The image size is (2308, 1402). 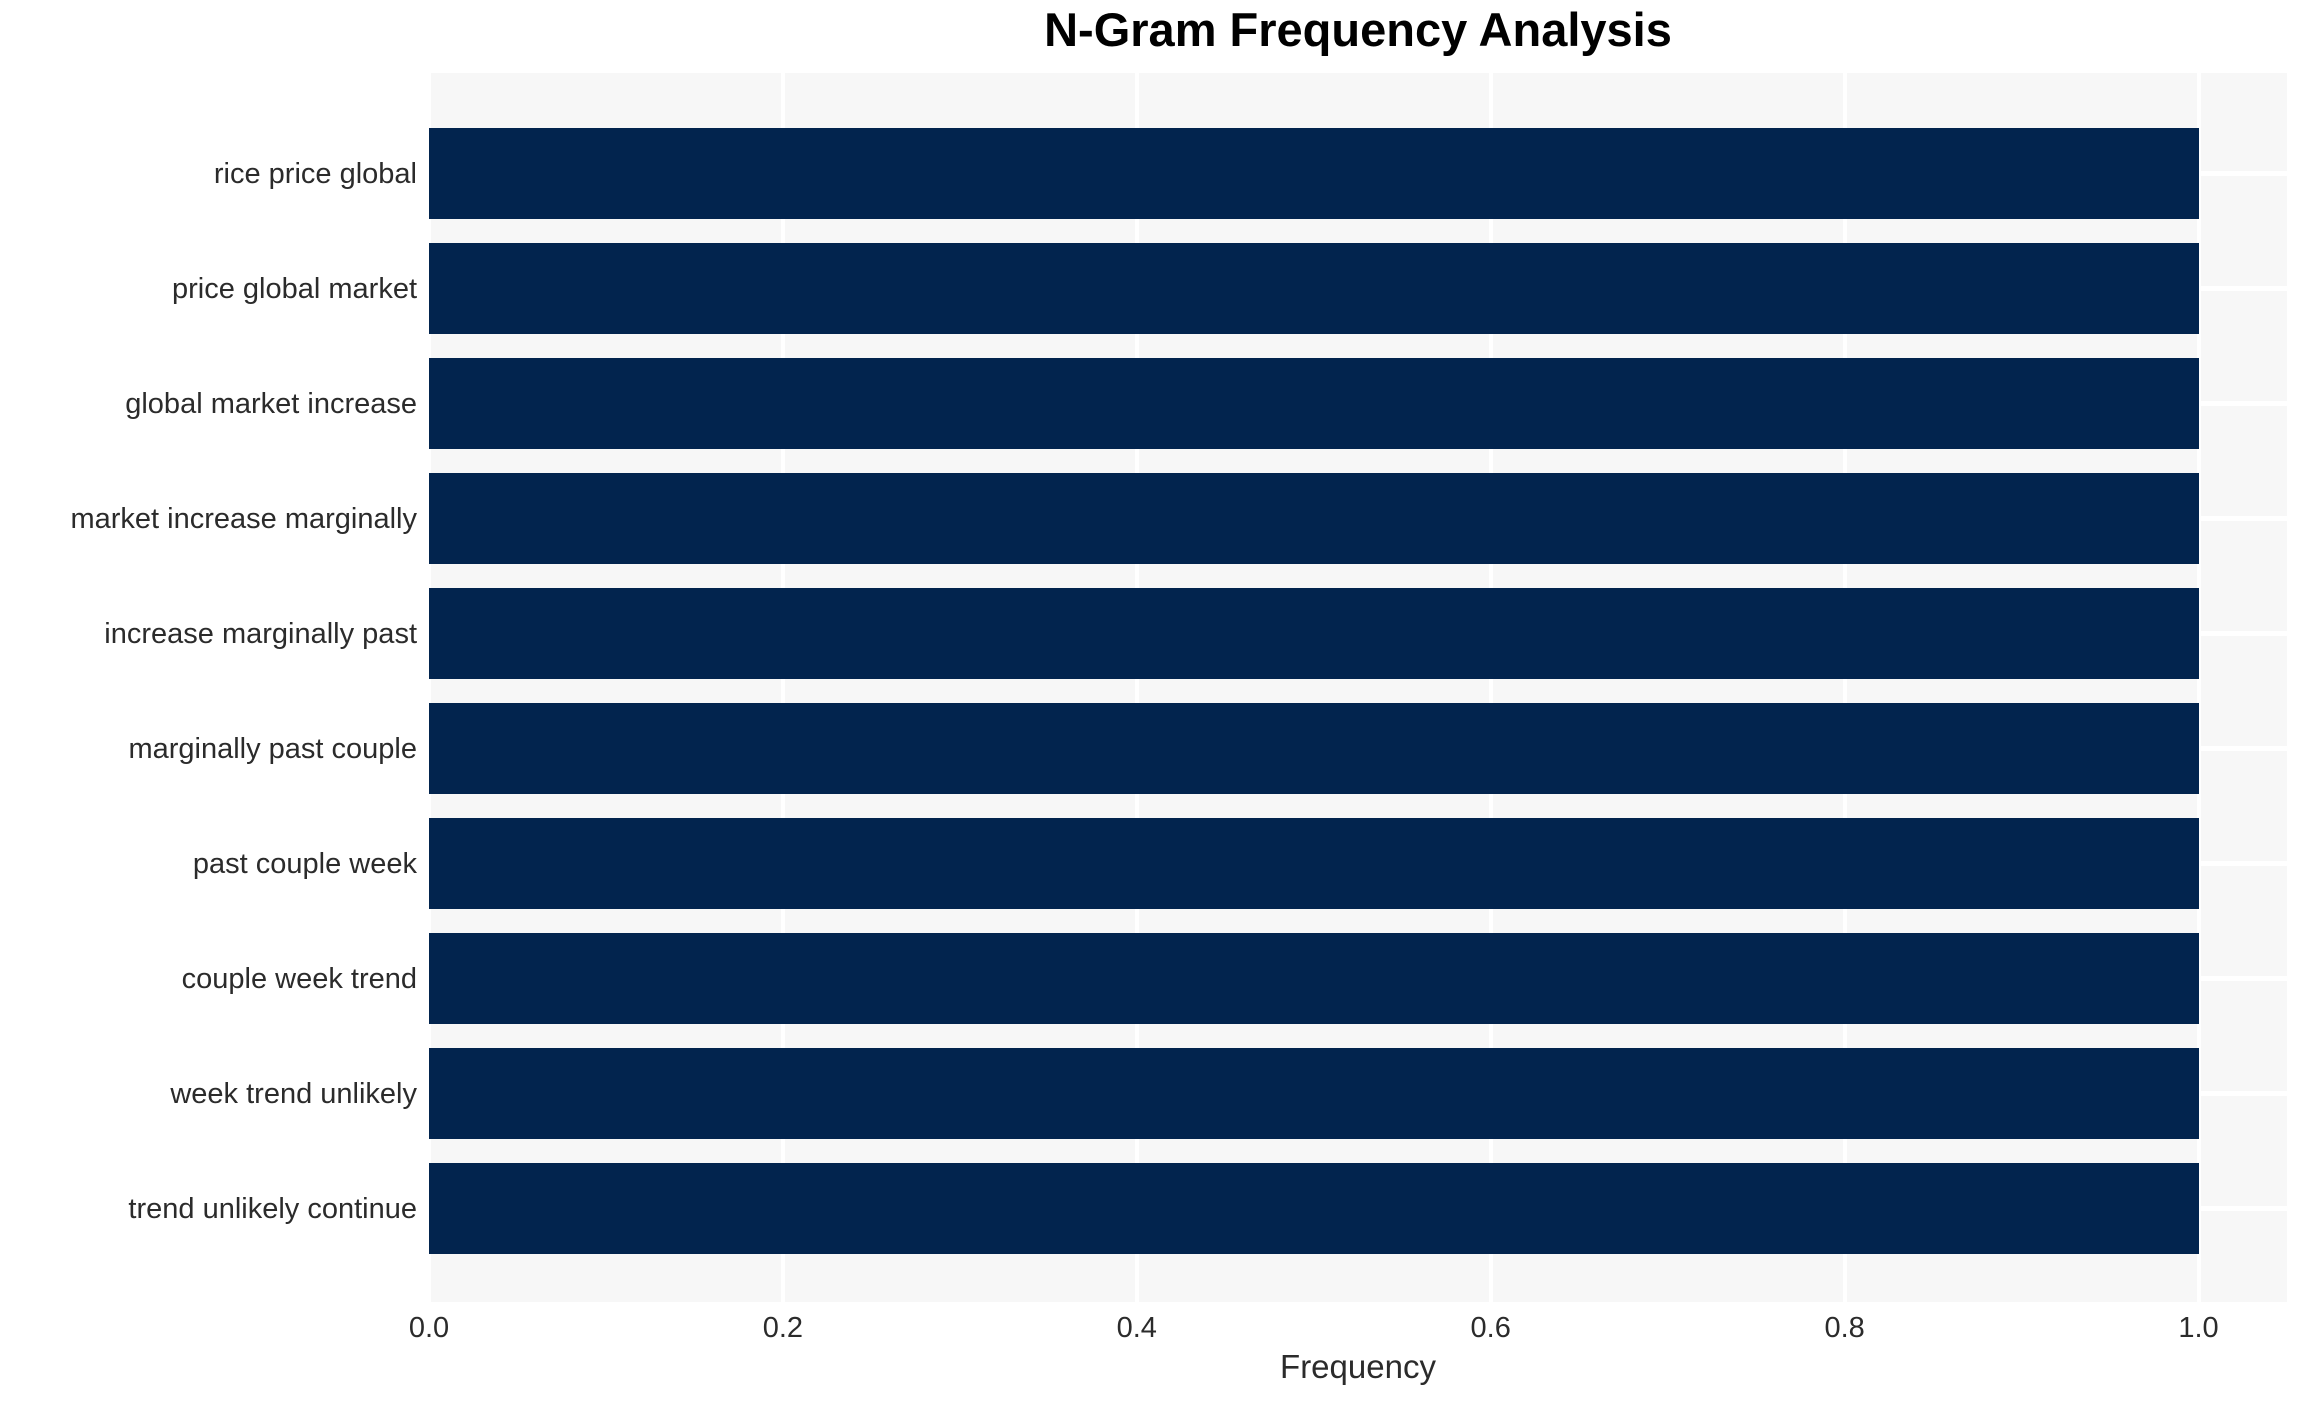 What do you see at coordinates (1490, 687) in the screenshot?
I see `x-gridline-0.6` at bounding box center [1490, 687].